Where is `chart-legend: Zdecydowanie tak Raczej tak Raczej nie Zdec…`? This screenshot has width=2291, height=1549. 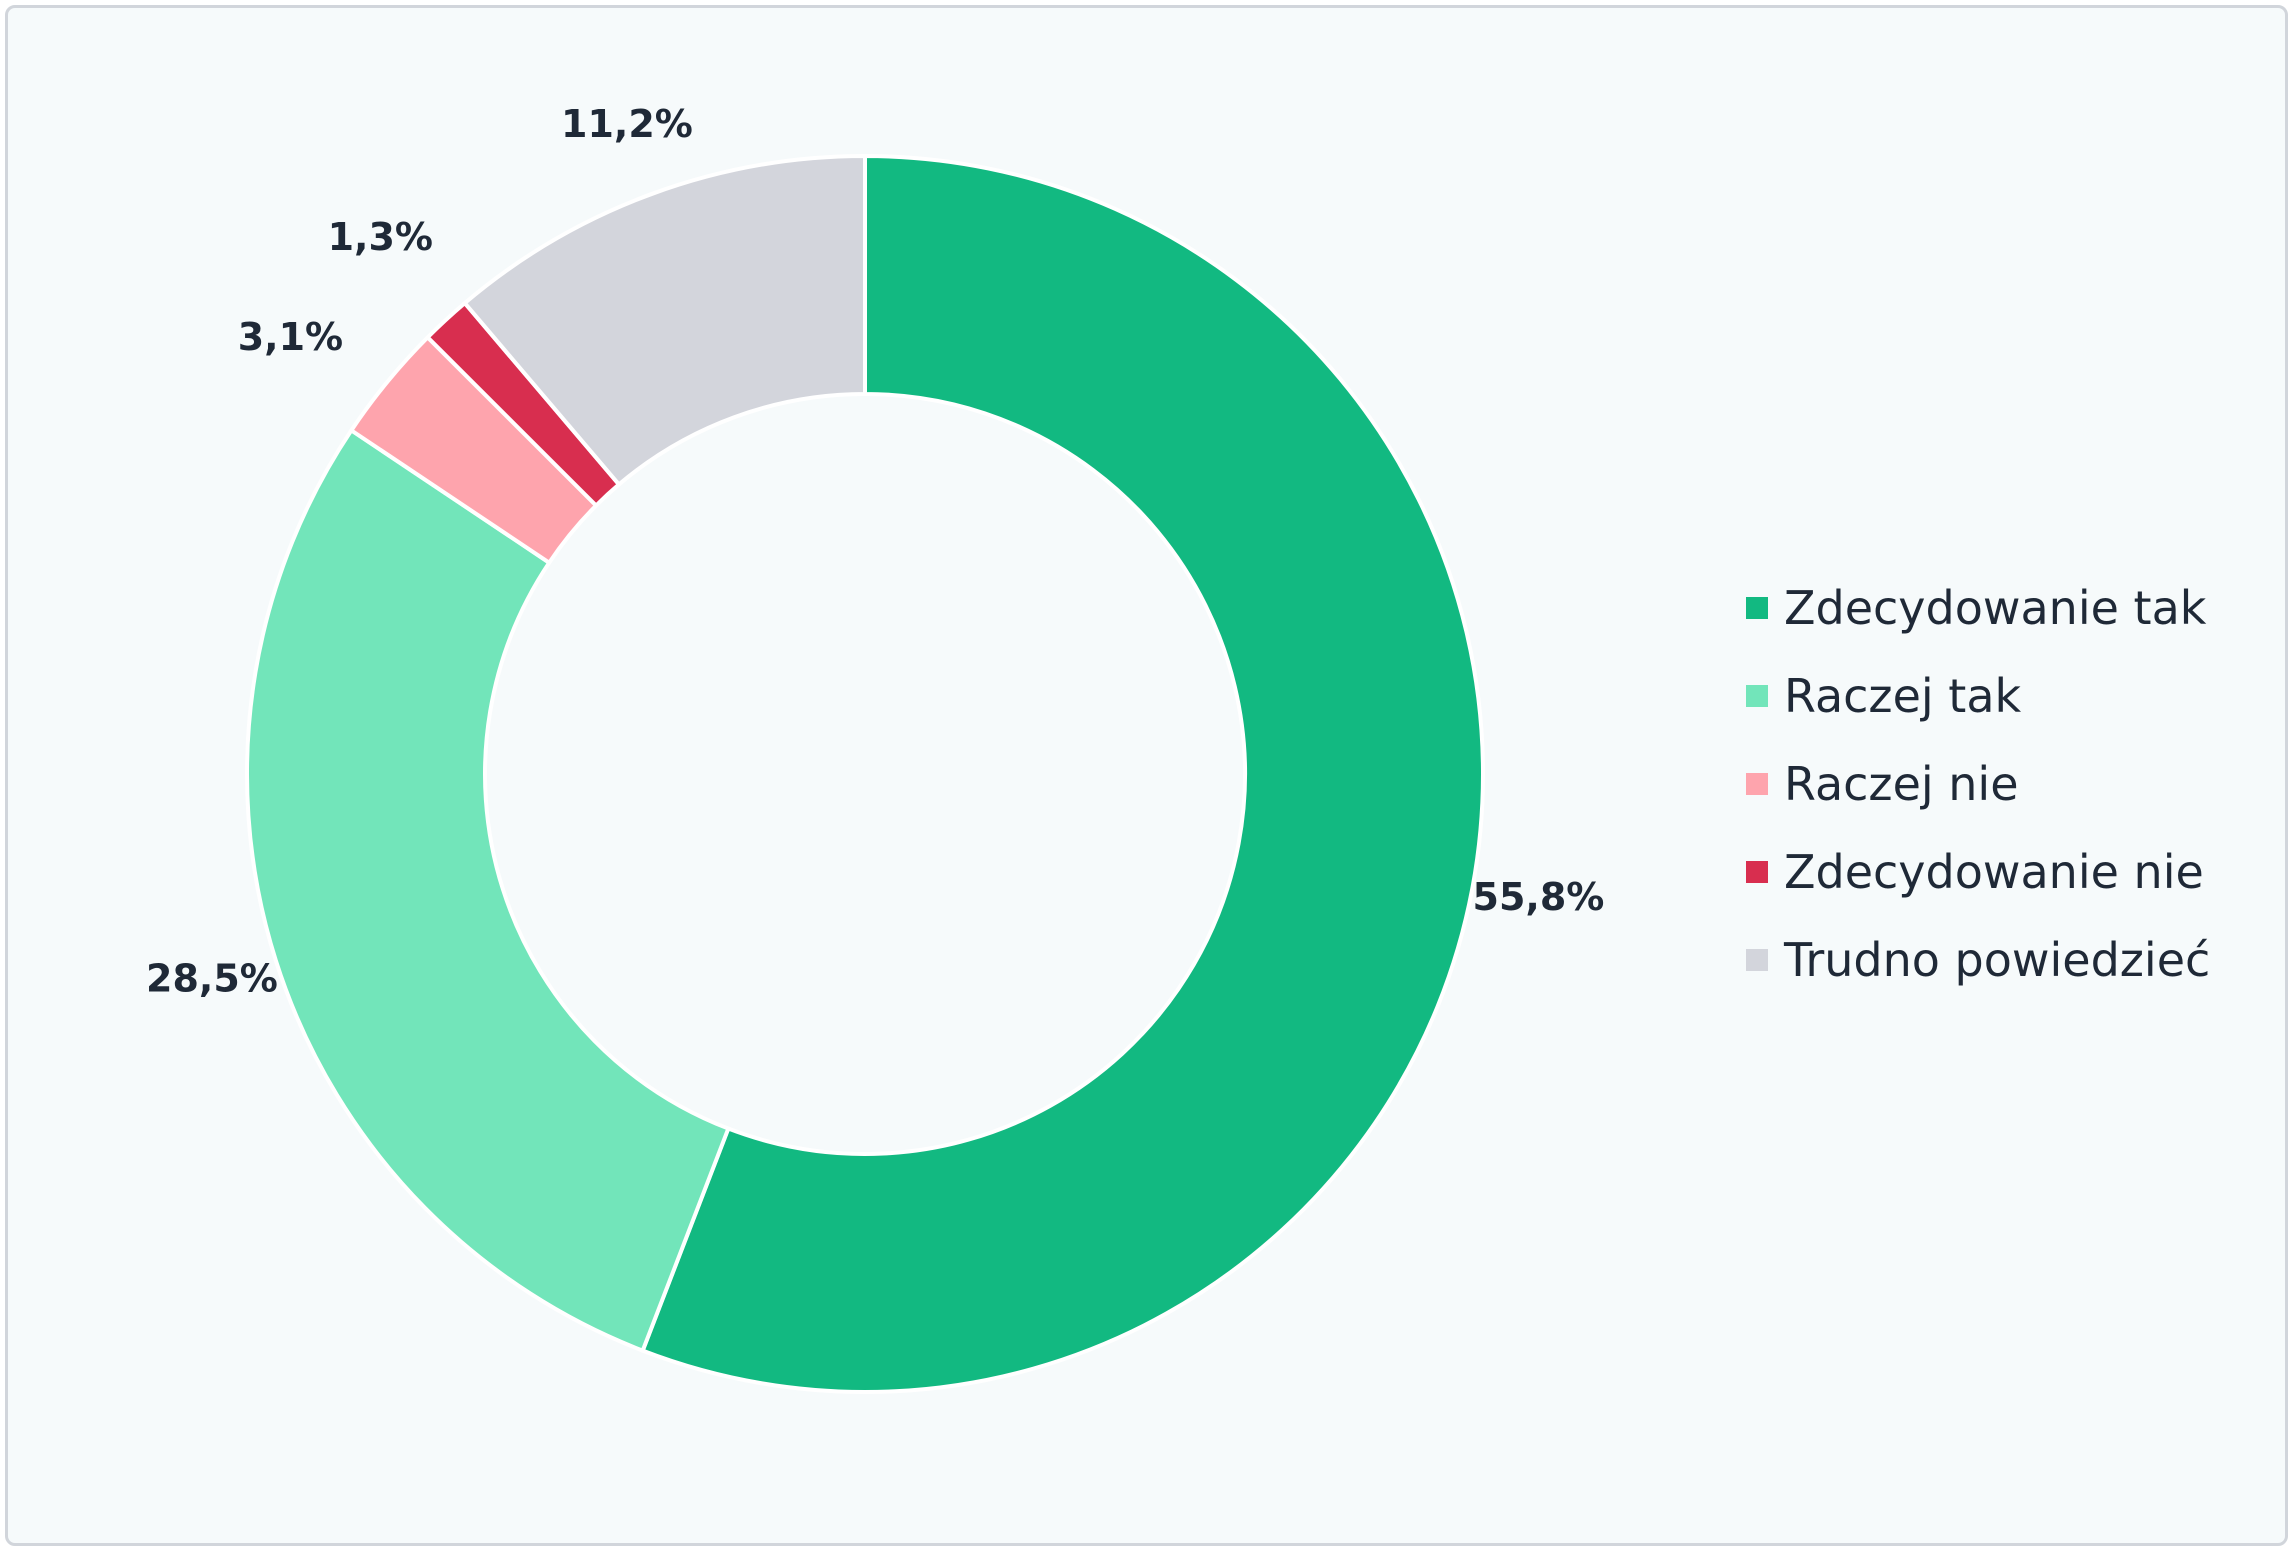
chart-legend: Zdecydowanie tak Raczej tak Raczej nie Zdec… is located at coordinates (1978, 784).